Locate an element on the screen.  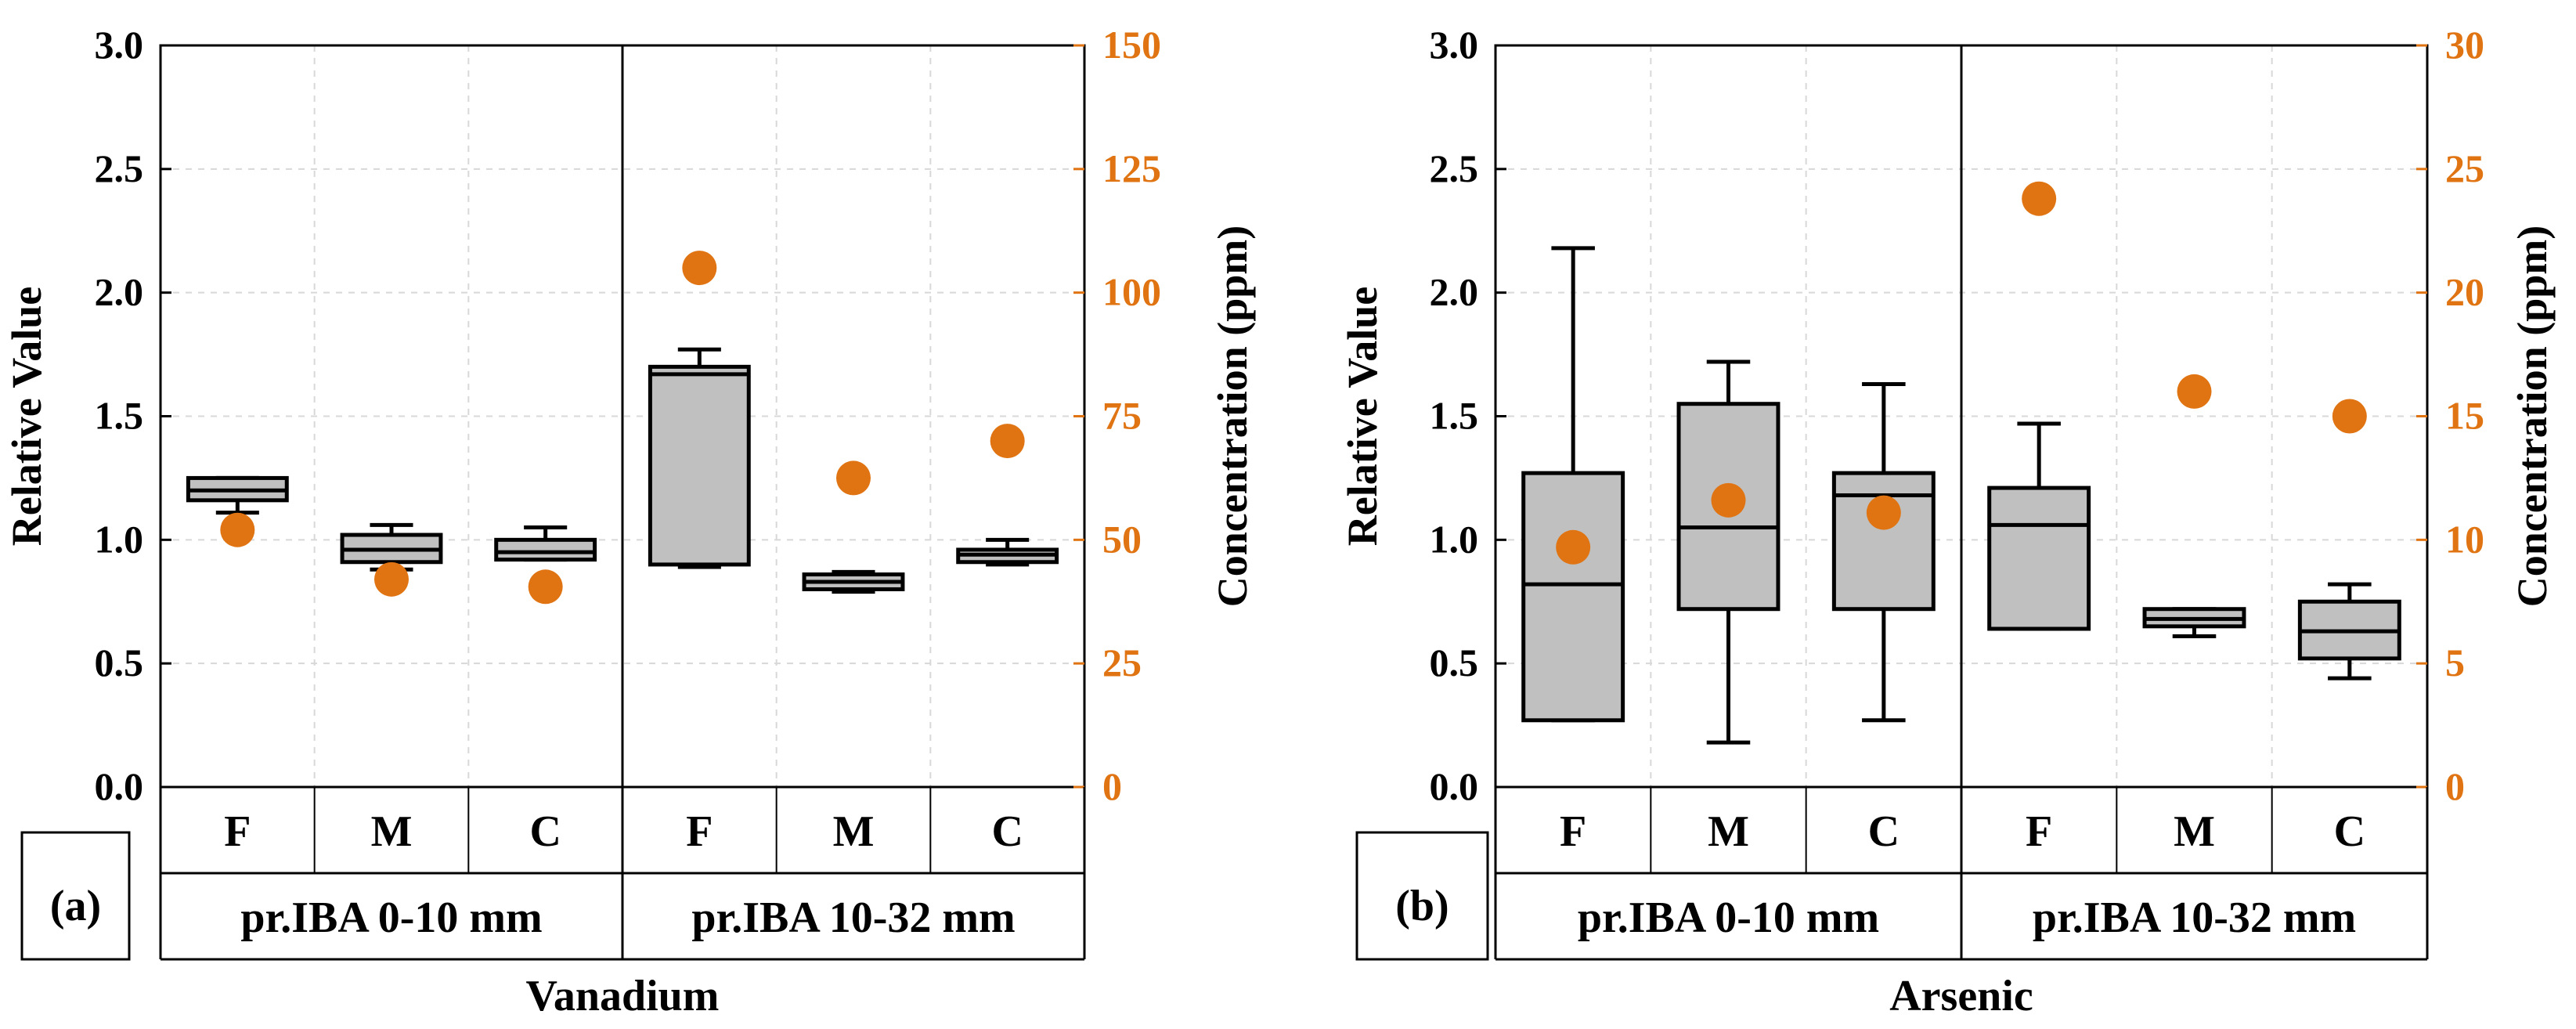
y2-tick-label: 150 is located at coordinates (1131, 45).